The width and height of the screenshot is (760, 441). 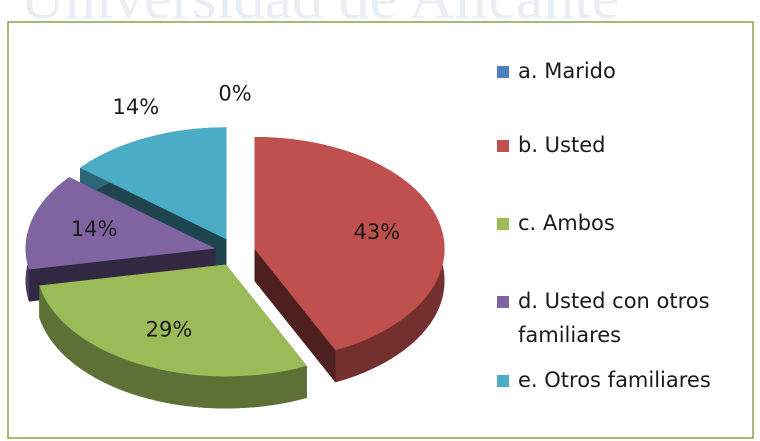 I want to click on data-label: 43%, so click(x=377, y=232).